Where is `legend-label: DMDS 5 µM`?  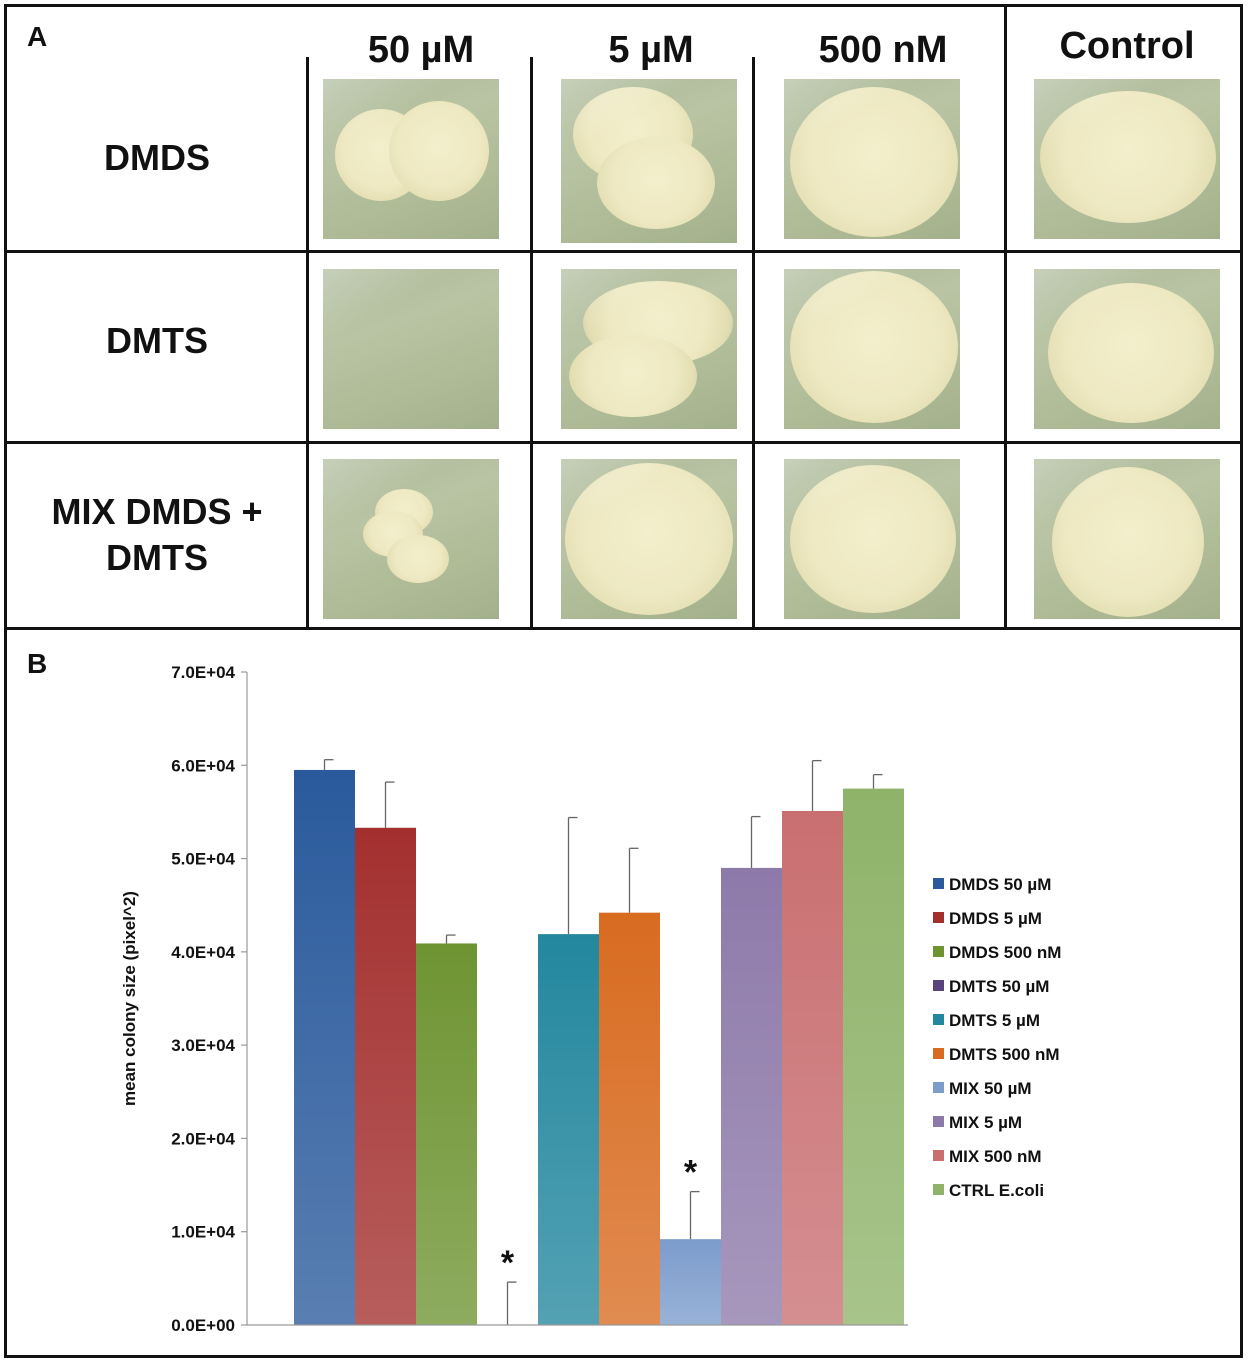
legend-label: DMDS 5 µM is located at coordinates (995, 918).